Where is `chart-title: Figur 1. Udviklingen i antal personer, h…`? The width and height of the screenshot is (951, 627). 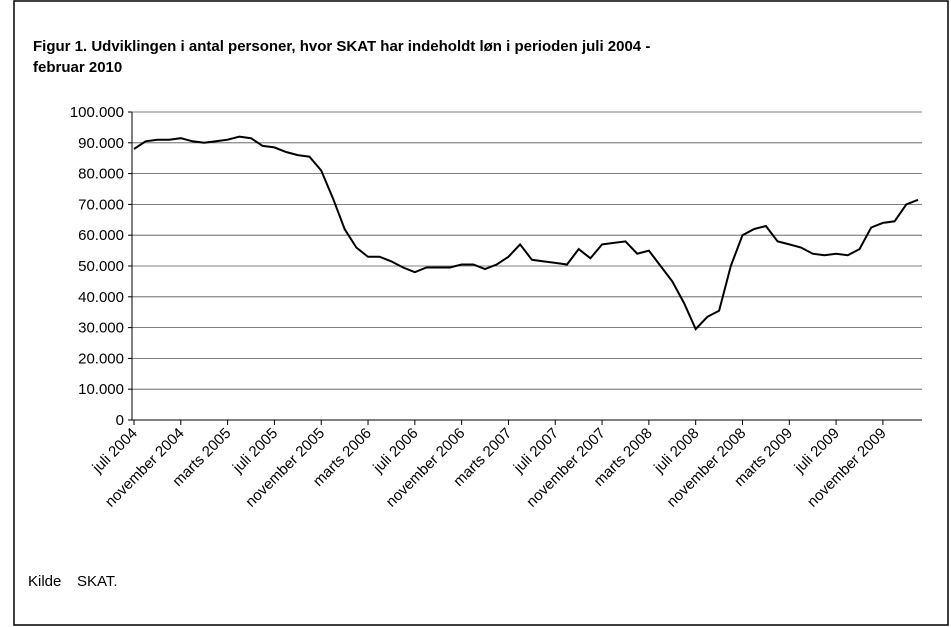
chart-title: Figur 1. Udviklingen i antal personer, h… is located at coordinates (341, 46).